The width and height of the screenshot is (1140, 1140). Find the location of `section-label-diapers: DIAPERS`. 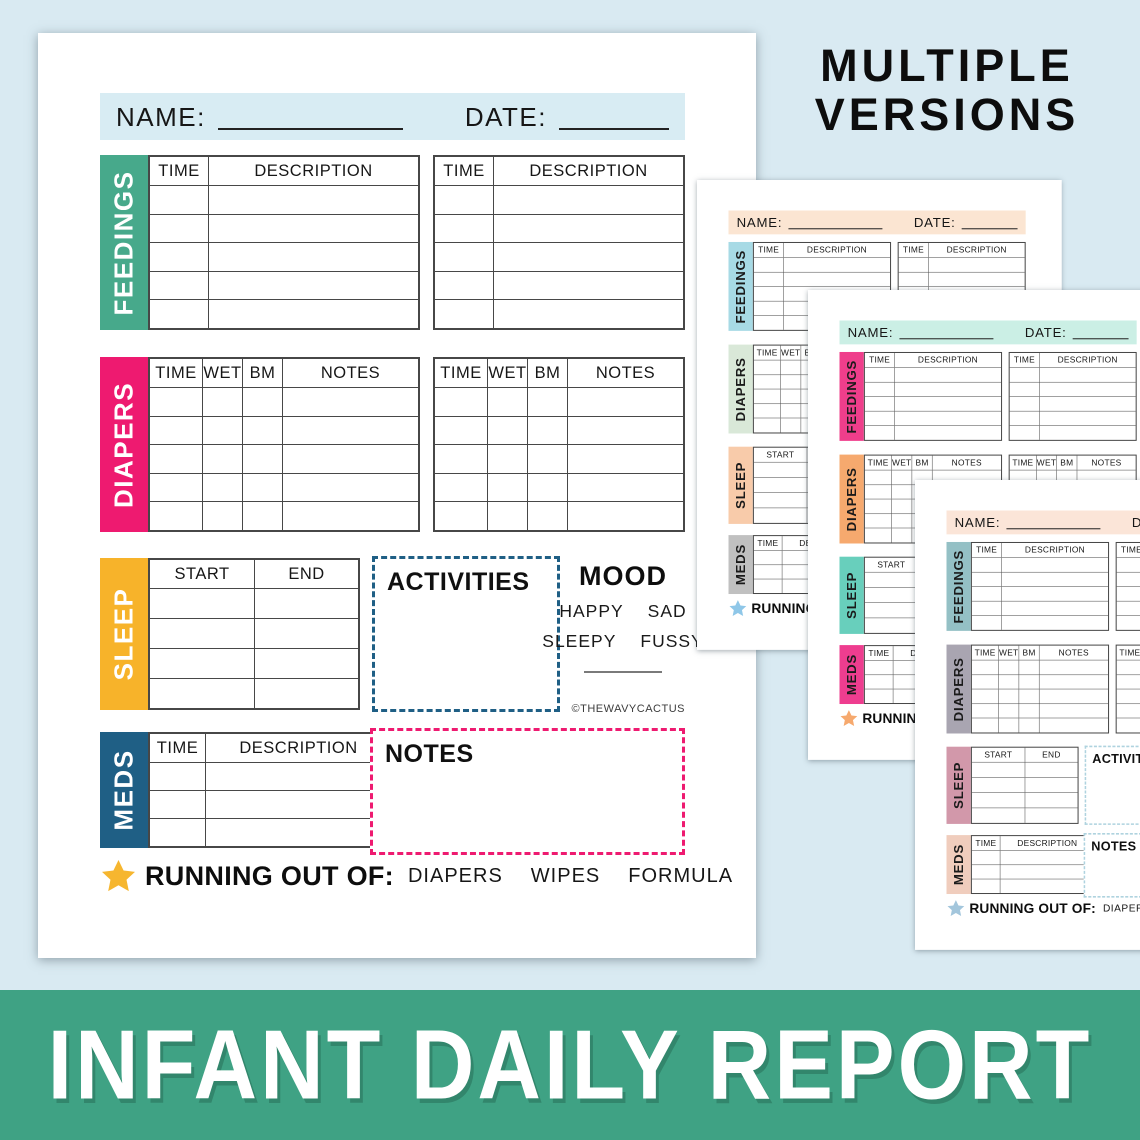

section-label-diapers: DIAPERS is located at coordinates (740, 389).